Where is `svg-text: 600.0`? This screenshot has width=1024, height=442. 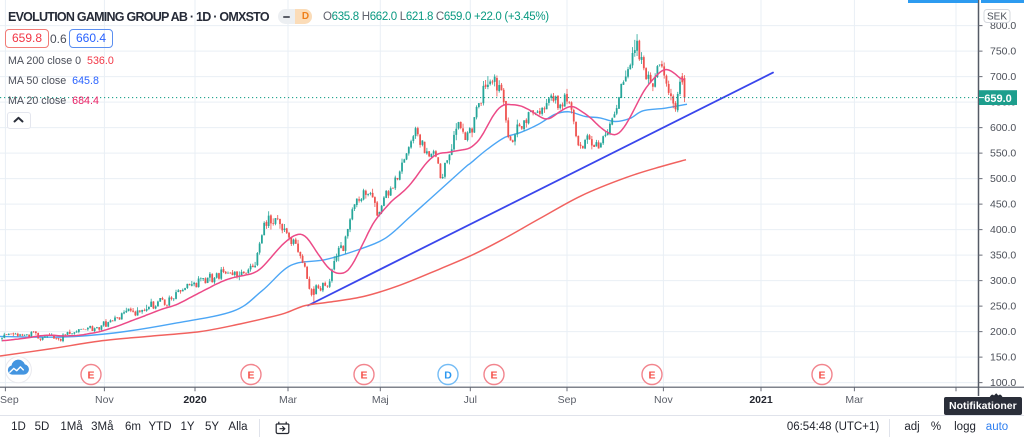
svg-text: 600.0 is located at coordinates (1003, 128).